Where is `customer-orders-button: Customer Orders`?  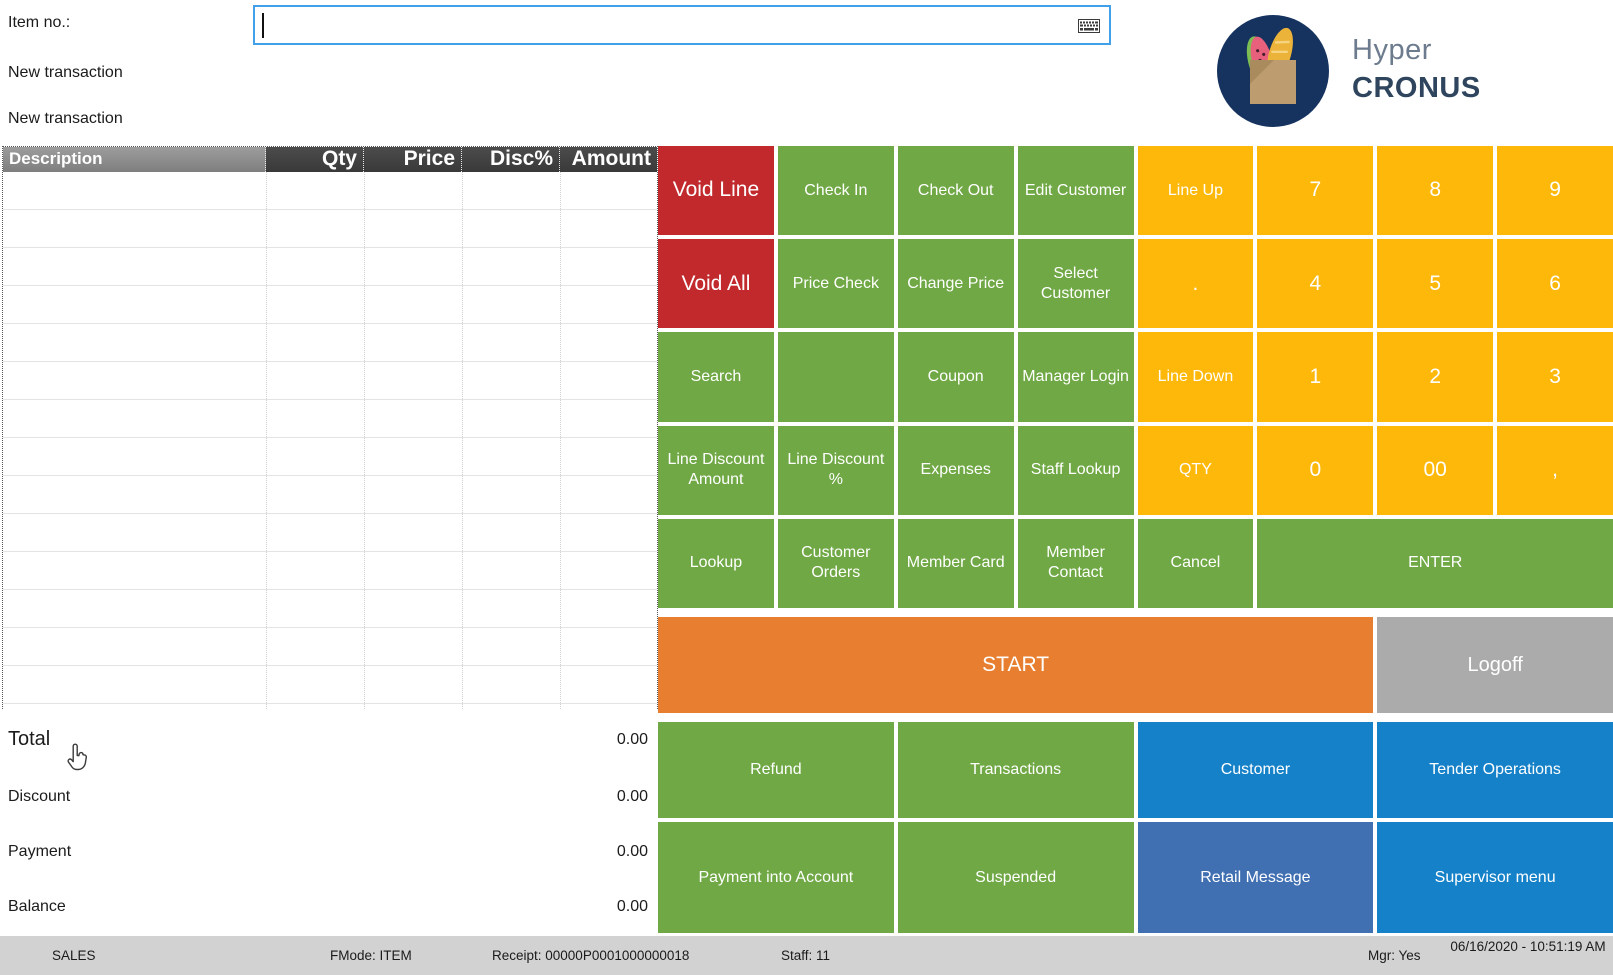 customer-orders-button: Customer Orders is located at coordinates (835, 563).